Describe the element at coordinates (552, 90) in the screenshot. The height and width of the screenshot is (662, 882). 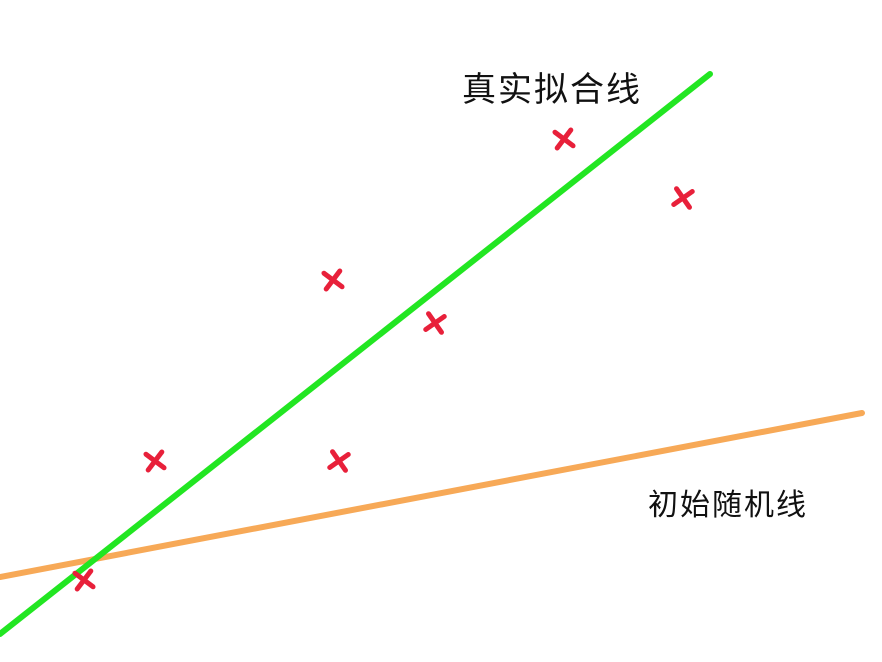
I see `true-line-label: 真实拟合线` at that location.